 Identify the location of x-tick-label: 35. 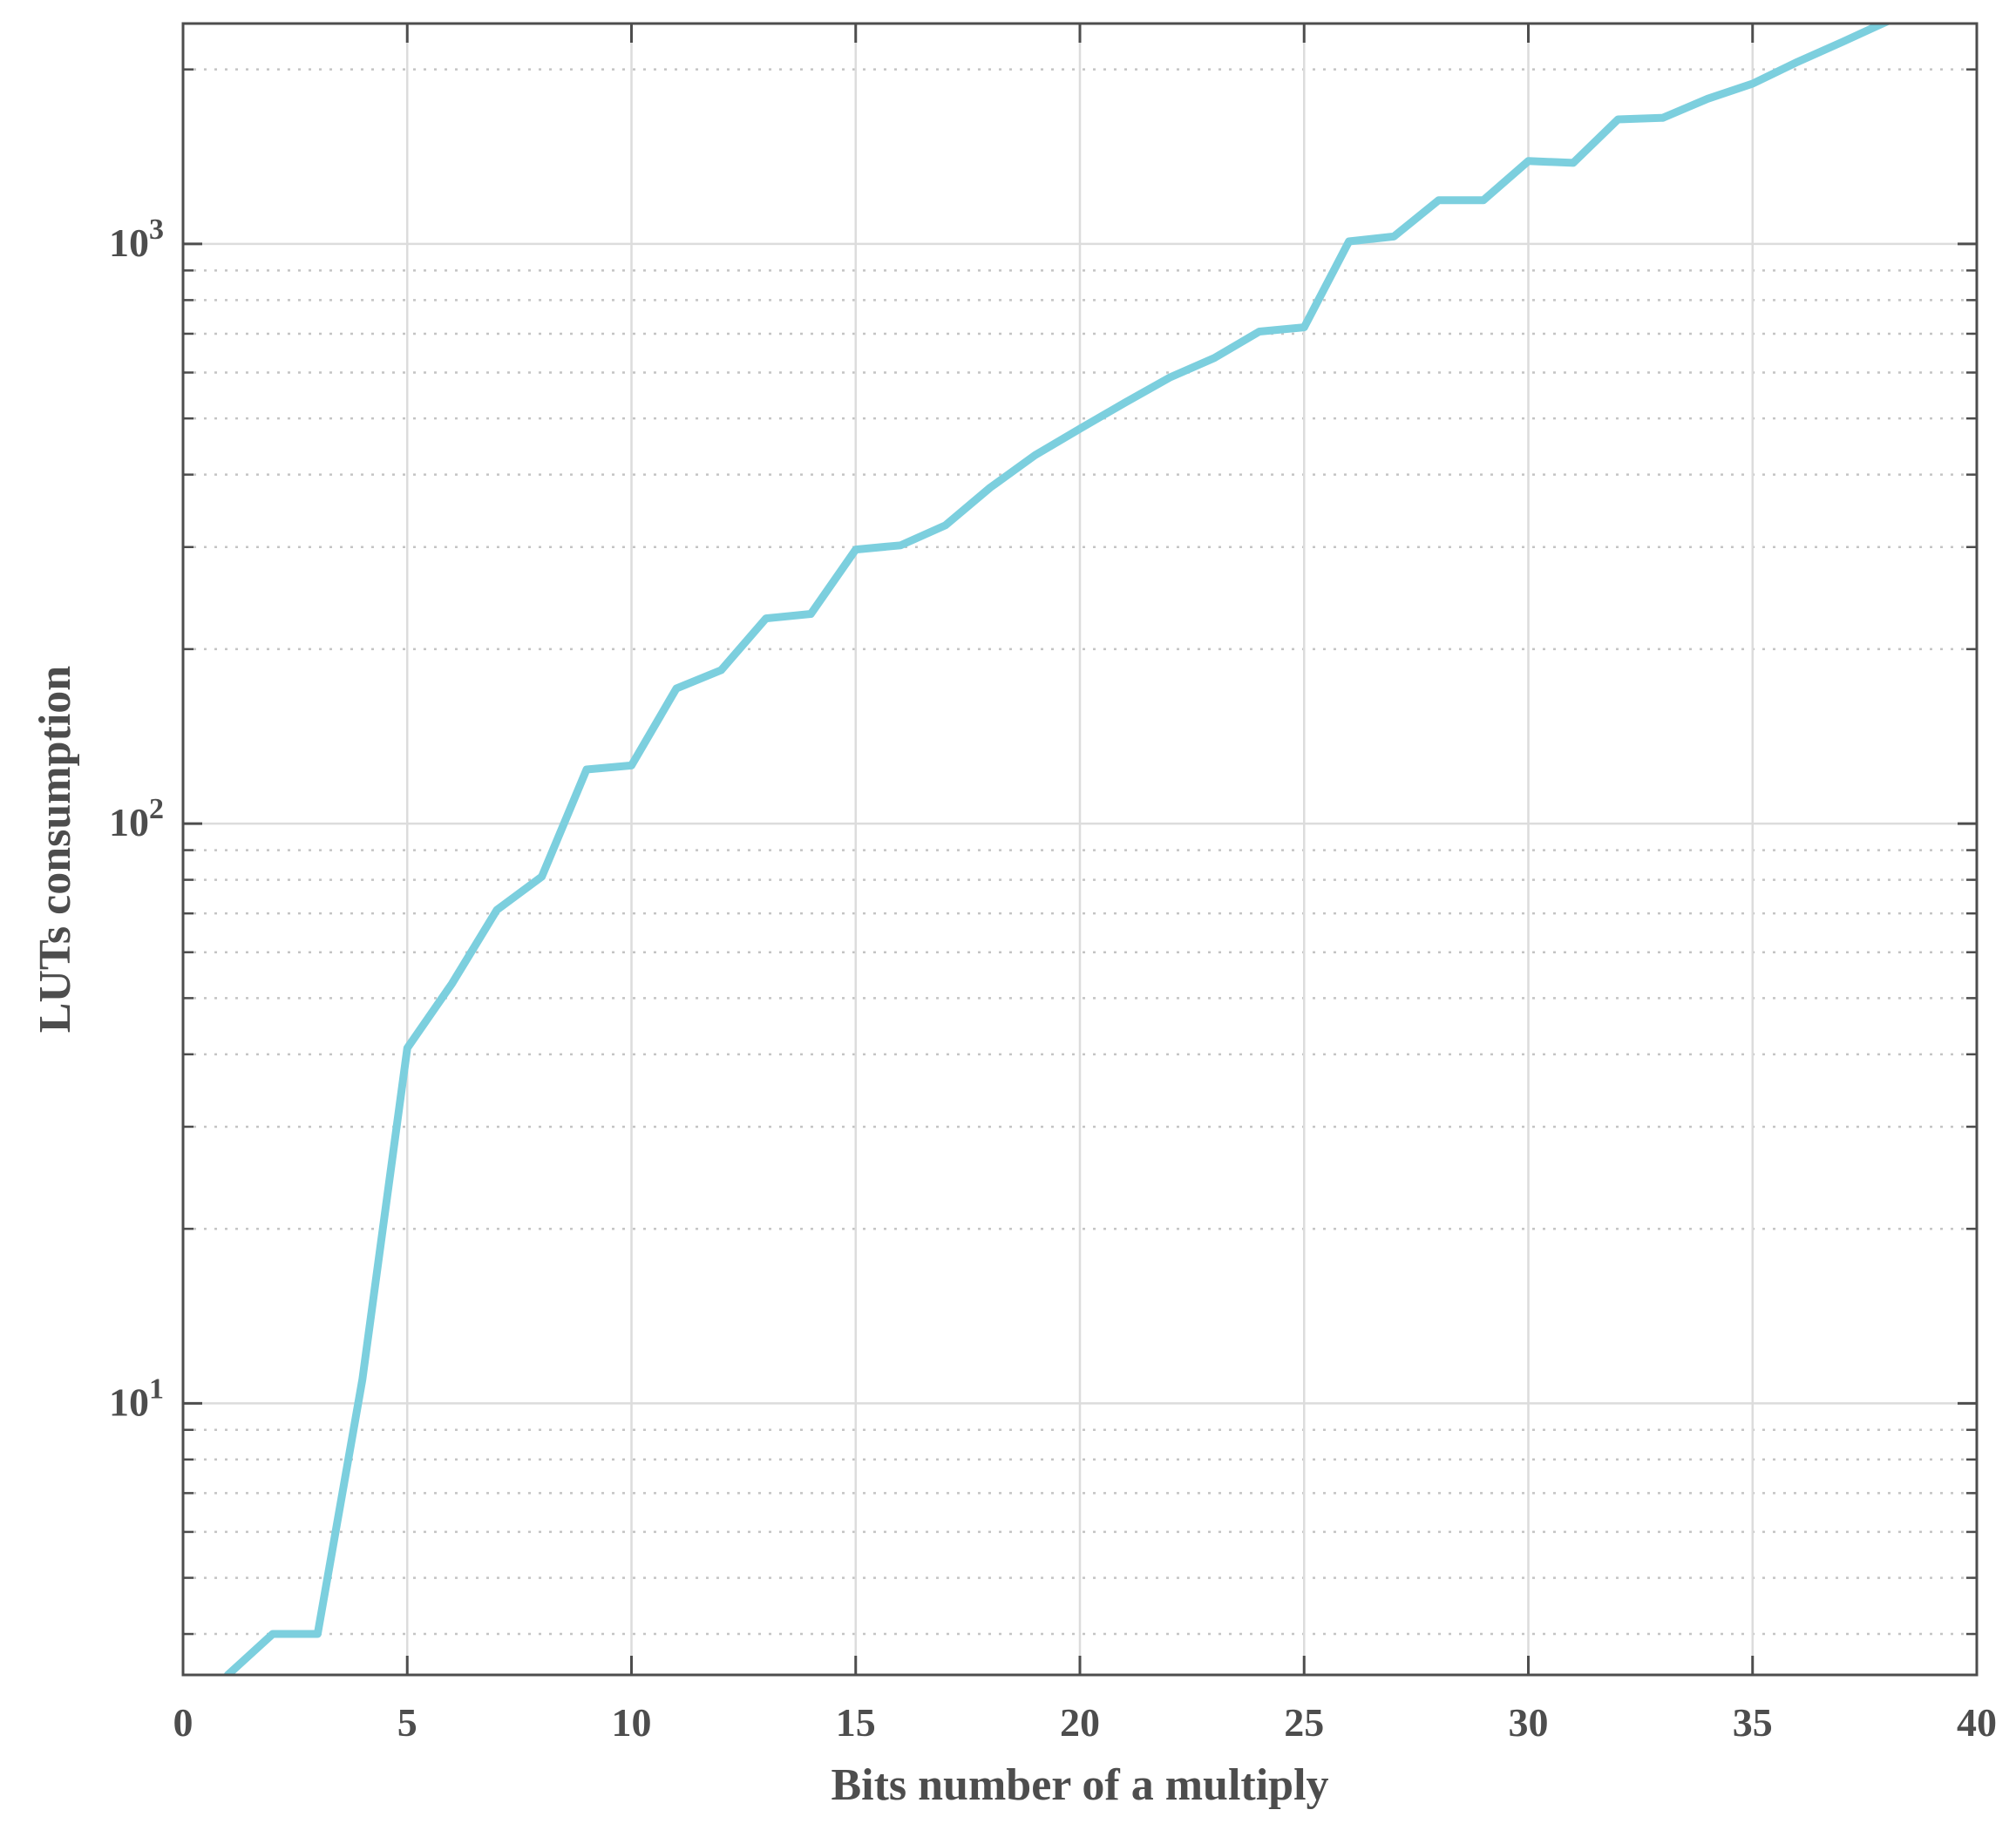
(1753, 1722).